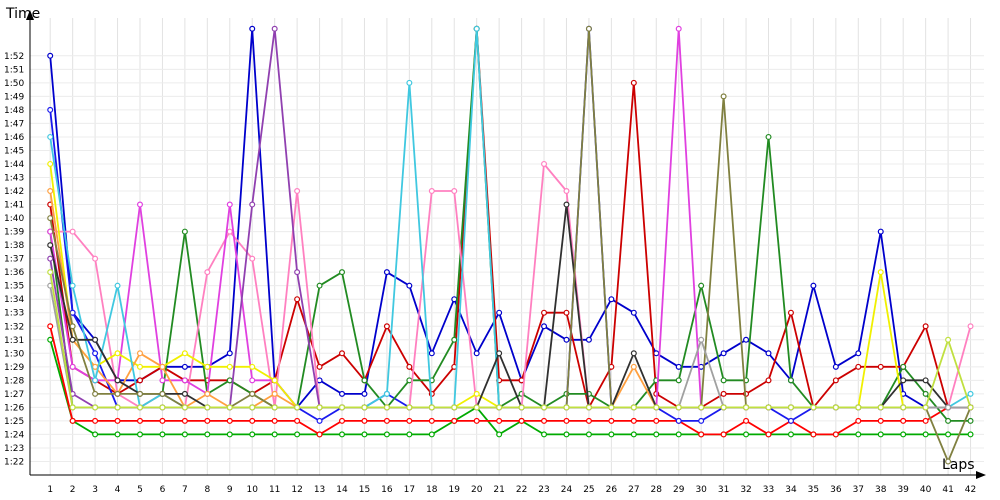 The height and width of the screenshot is (500, 1000). Describe the element at coordinates (73, 490) in the screenshot. I see `x-tick-label: 2` at that location.